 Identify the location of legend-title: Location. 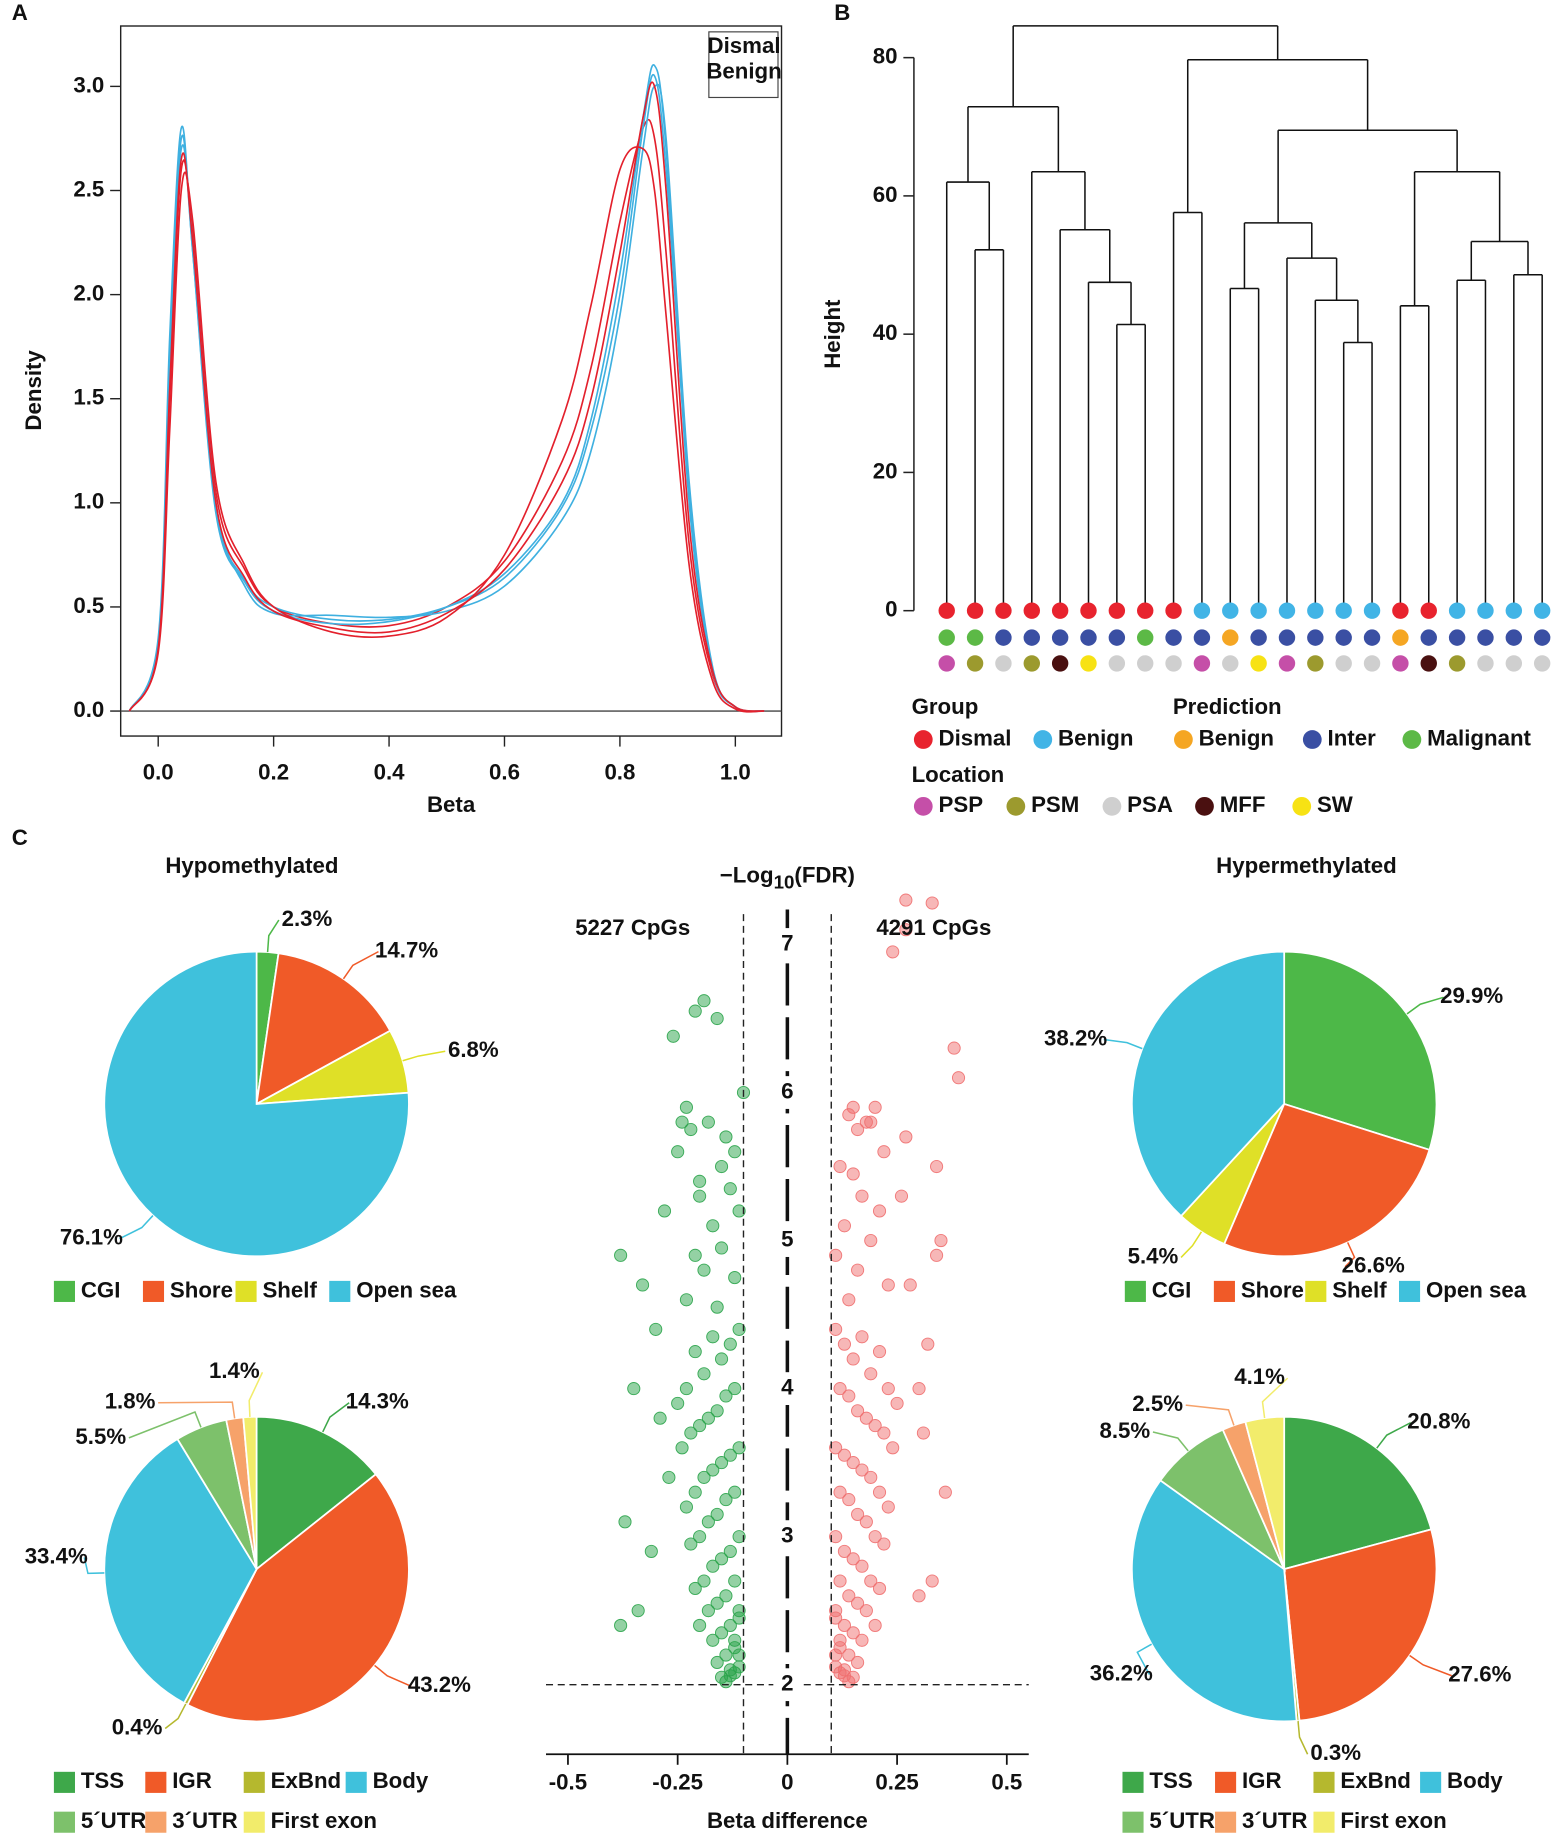
(958, 774).